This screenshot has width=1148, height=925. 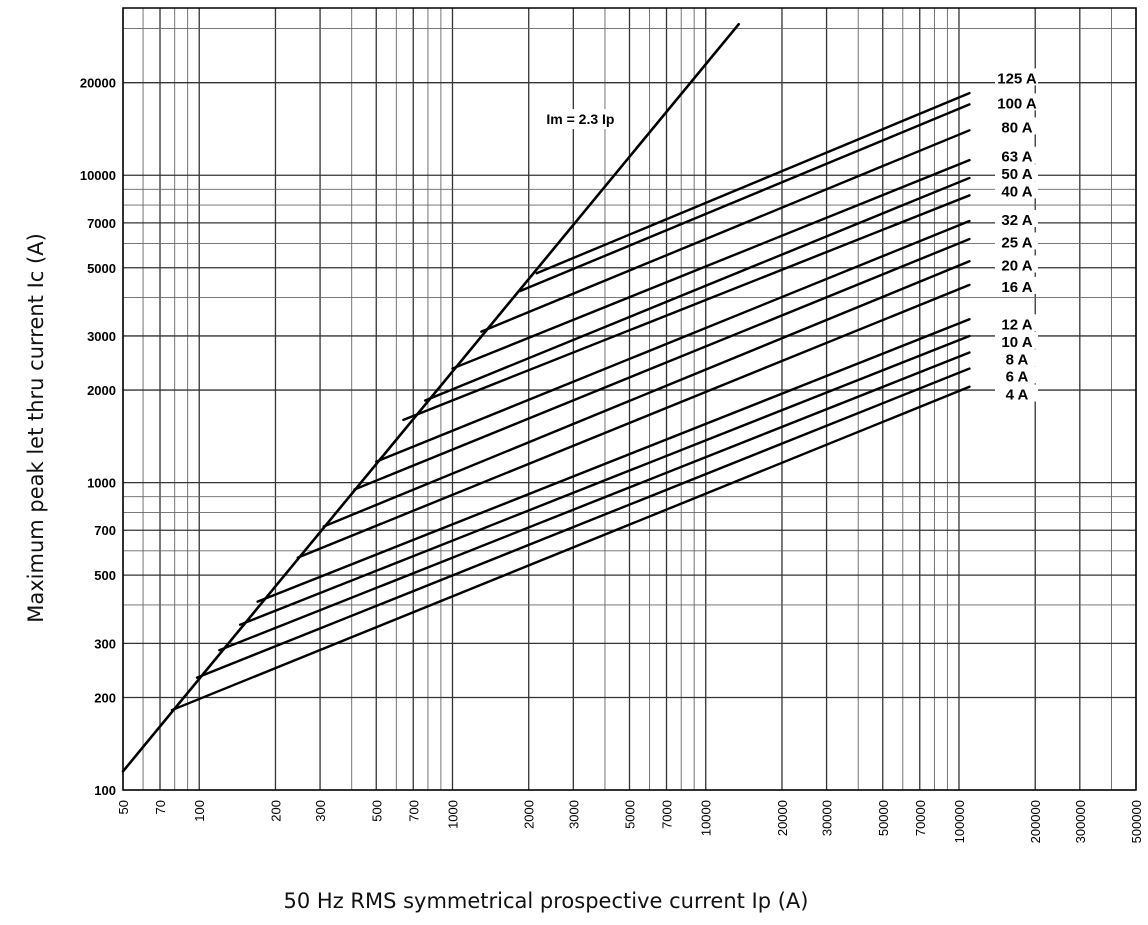 I want to click on y-tick-label: 500, so click(x=105, y=575).